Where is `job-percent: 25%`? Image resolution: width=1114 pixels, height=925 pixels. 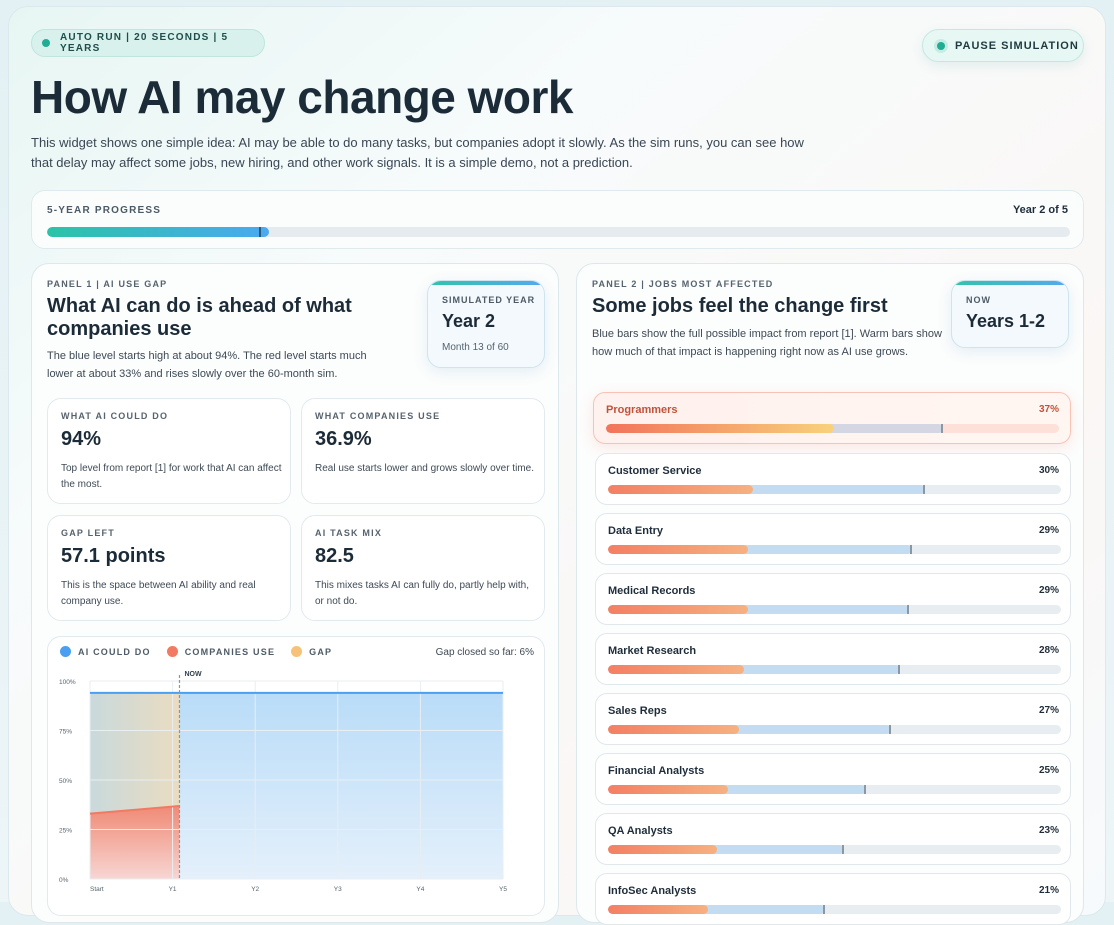 job-percent: 25% is located at coordinates (1048, 770).